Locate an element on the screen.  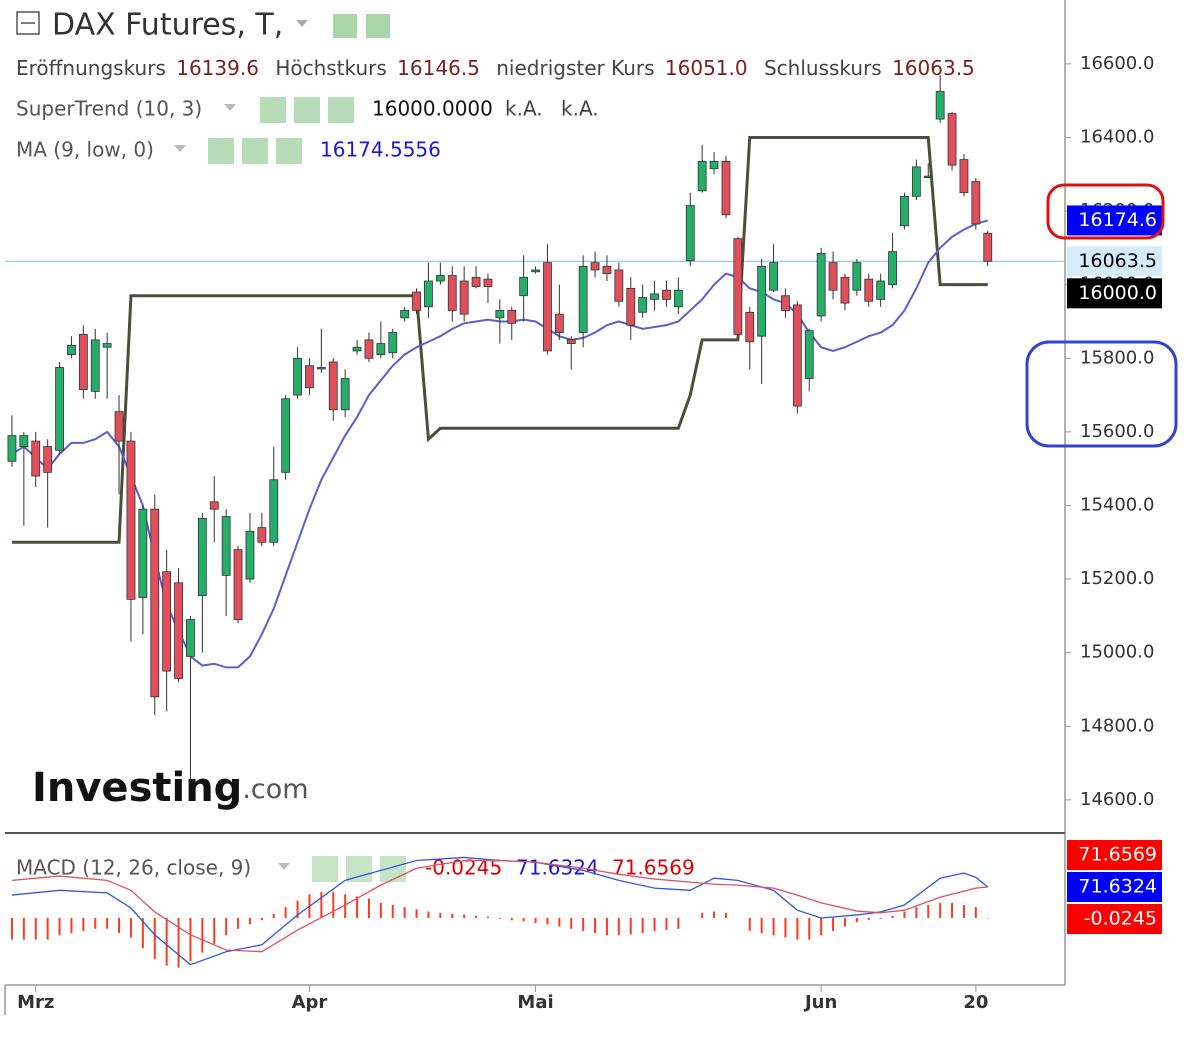
price-badge is located at coordinates (1114, 293).